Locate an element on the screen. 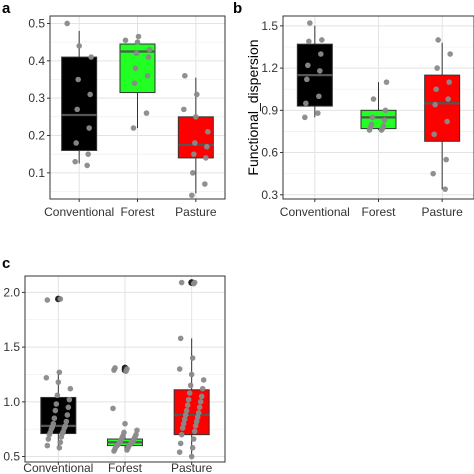 This screenshot has width=474, height=474. panel-letter-a: a is located at coordinates (6, 8).